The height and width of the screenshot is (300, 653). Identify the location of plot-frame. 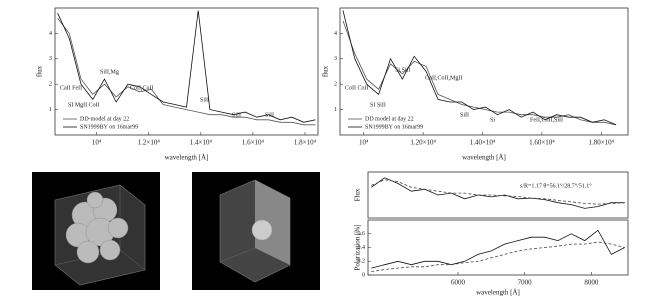
(498, 195).